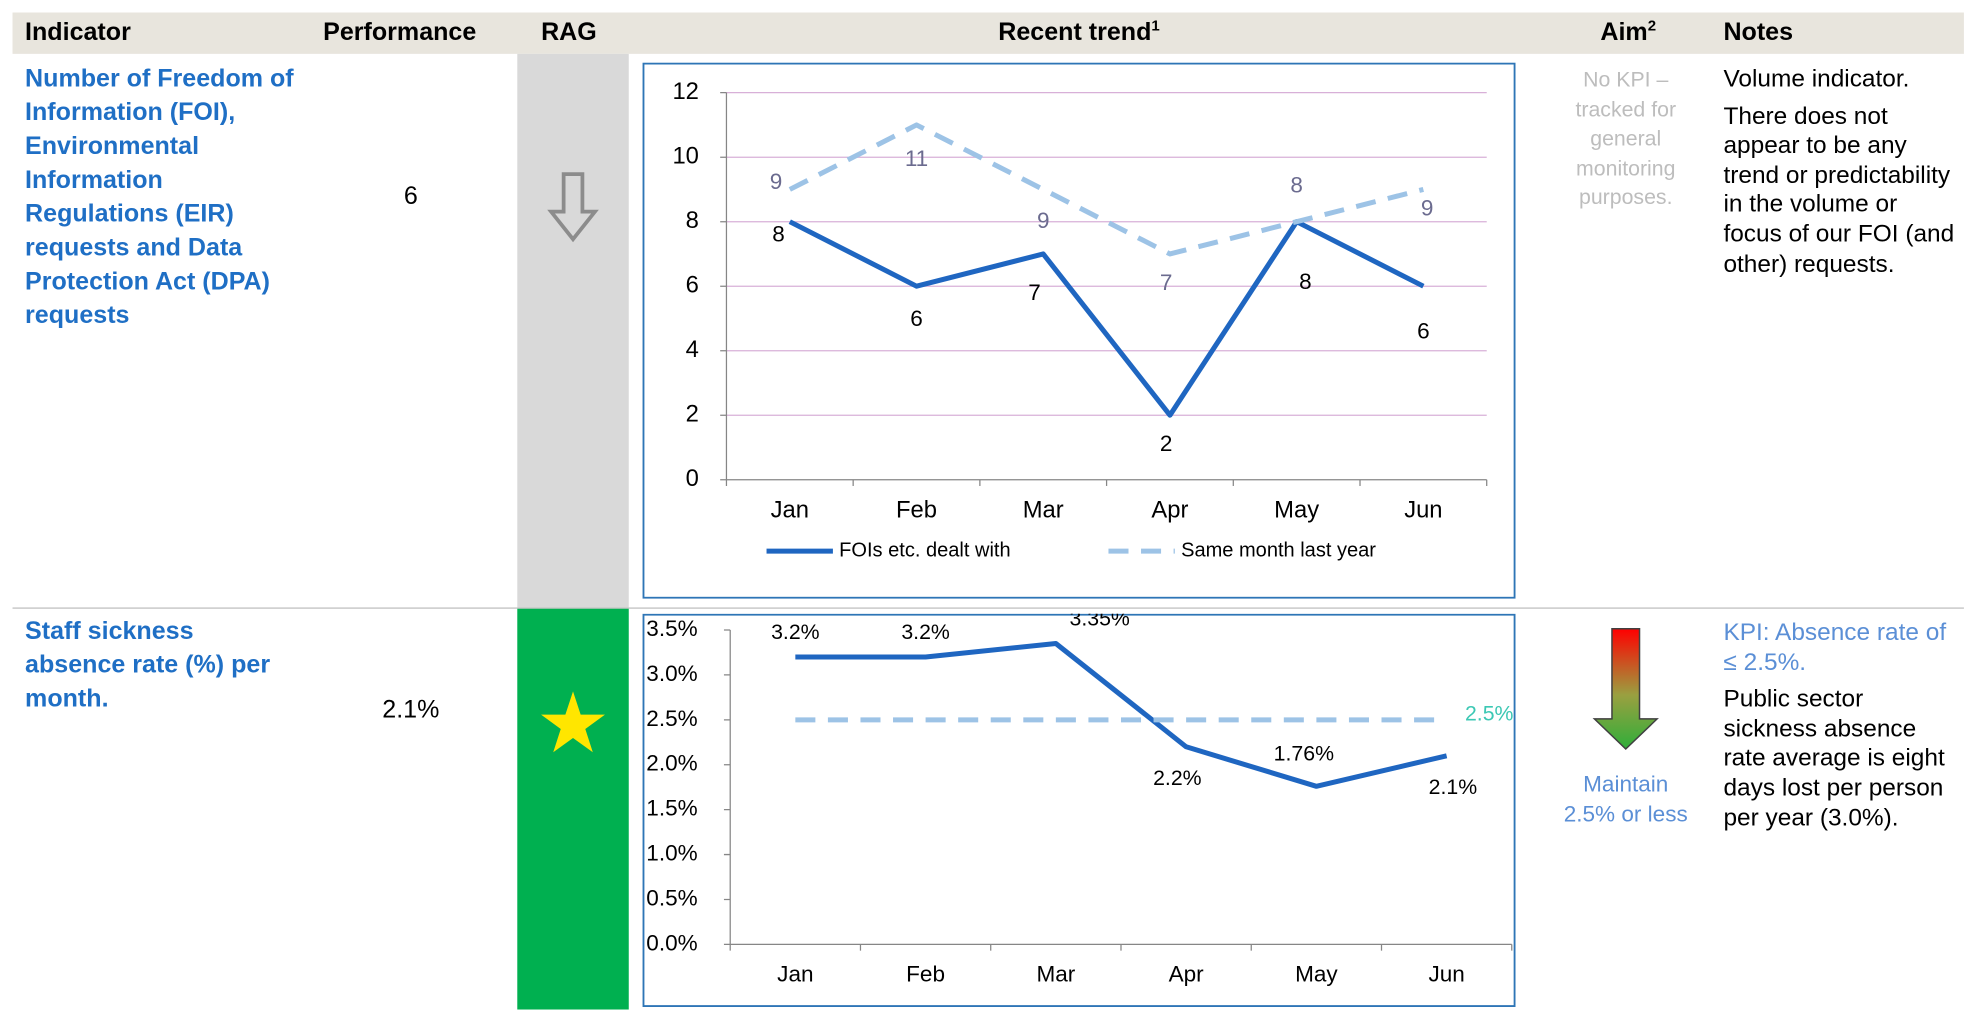  What do you see at coordinates (671, 942) in the screenshot?
I see `y-tick-label: 0.0%` at bounding box center [671, 942].